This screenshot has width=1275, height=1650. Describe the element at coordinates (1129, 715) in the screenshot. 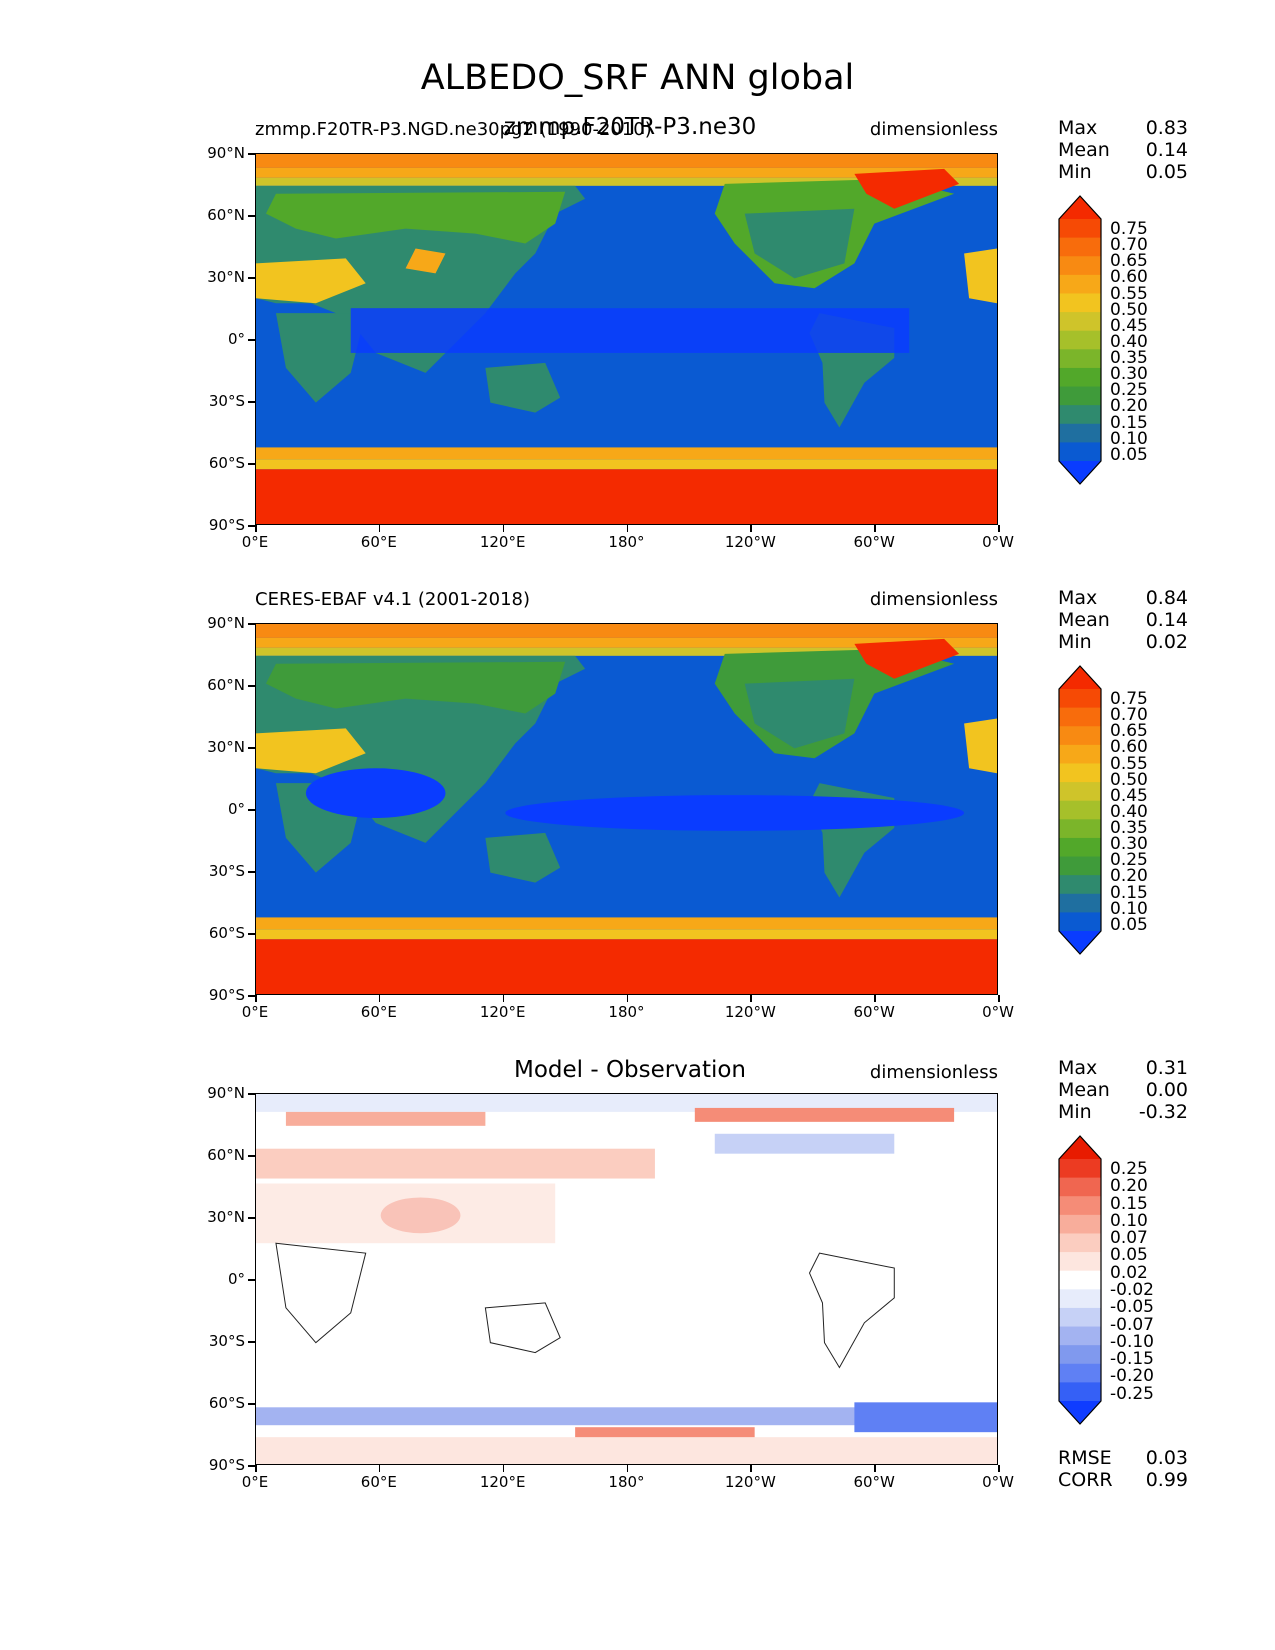

I see `colorbar-tick-label: 0.70` at that location.